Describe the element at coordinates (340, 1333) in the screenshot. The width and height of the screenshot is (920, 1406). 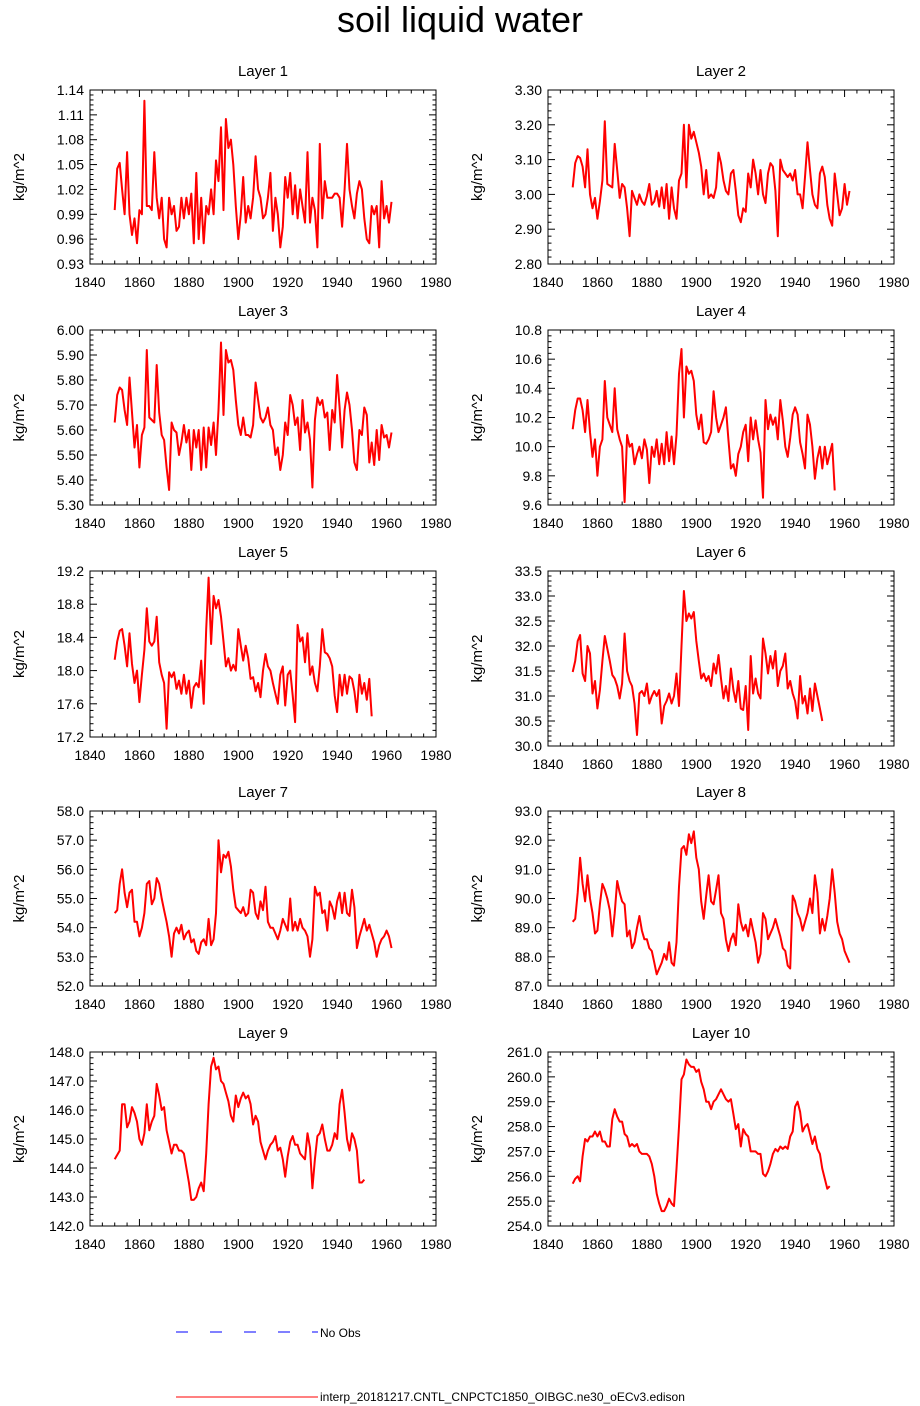
I see `legend-obs-label: No Obs` at that location.